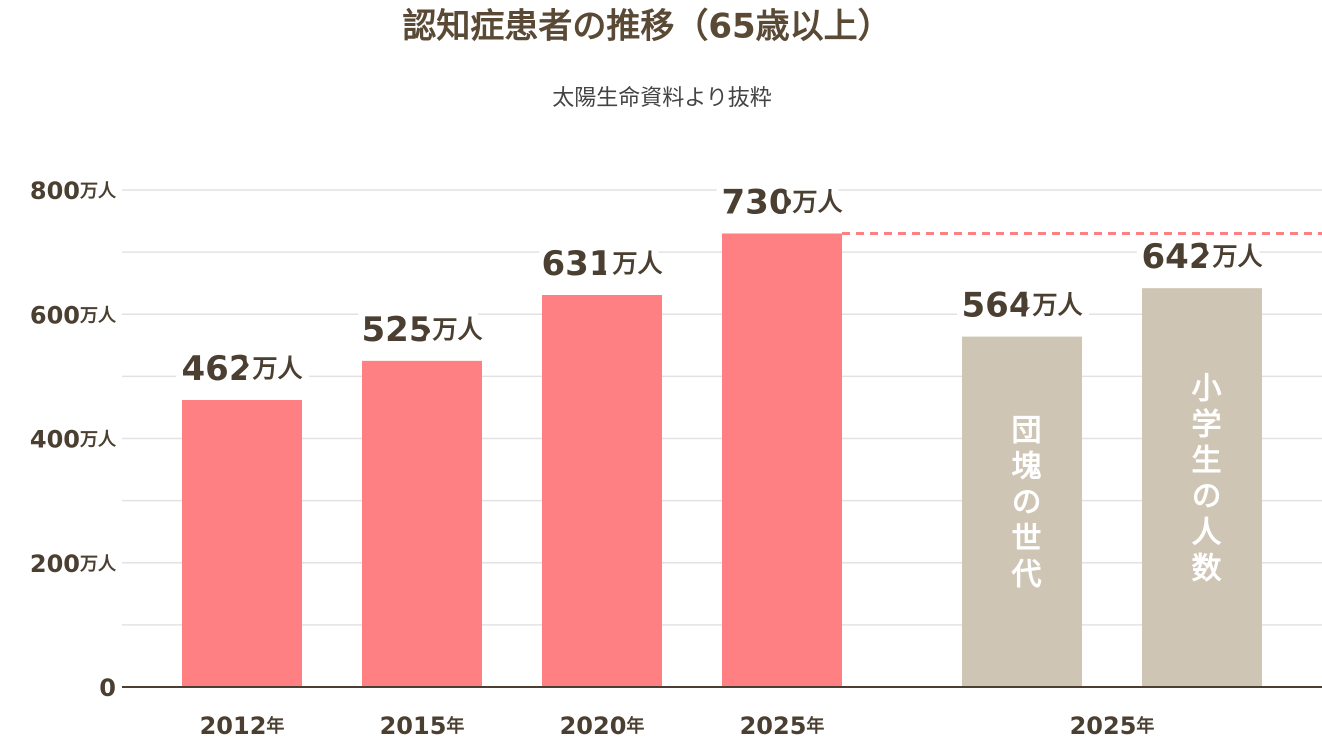 The height and width of the screenshot is (743, 1322). What do you see at coordinates (242, 726) in the screenshot?
I see `x-tick-label: 2012年` at bounding box center [242, 726].